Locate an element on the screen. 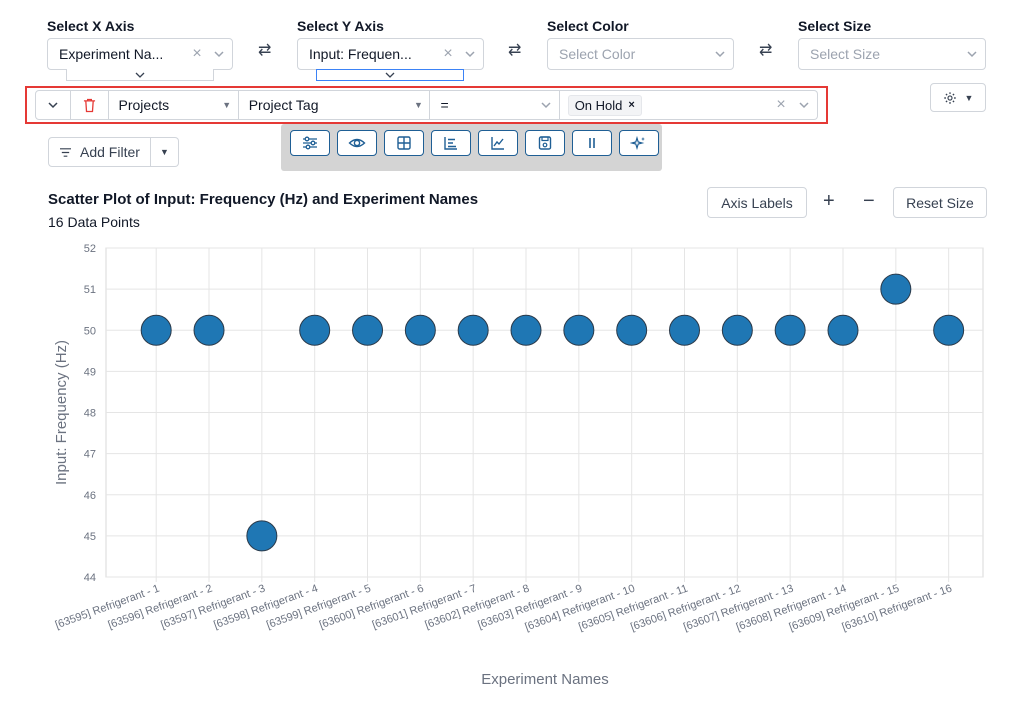 The image size is (1024, 702). y-tick-label: 46 is located at coordinates (90, 496).